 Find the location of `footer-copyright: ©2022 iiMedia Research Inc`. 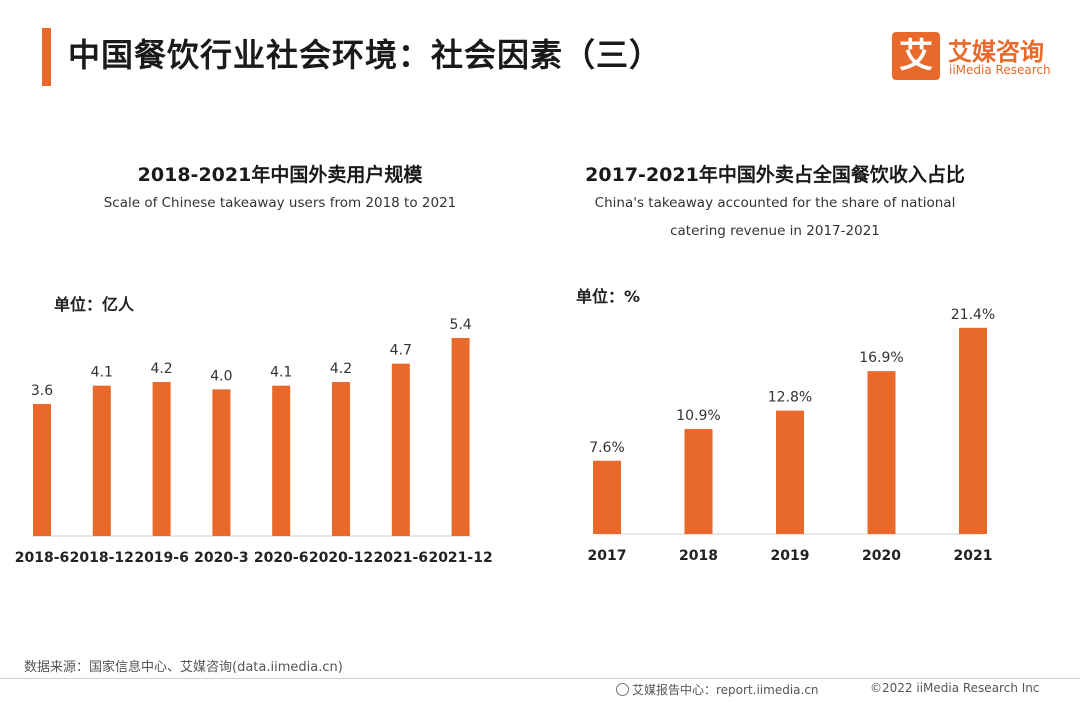

footer-copyright: ©2022 iiMedia Research Inc is located at coordinates (955, 688).